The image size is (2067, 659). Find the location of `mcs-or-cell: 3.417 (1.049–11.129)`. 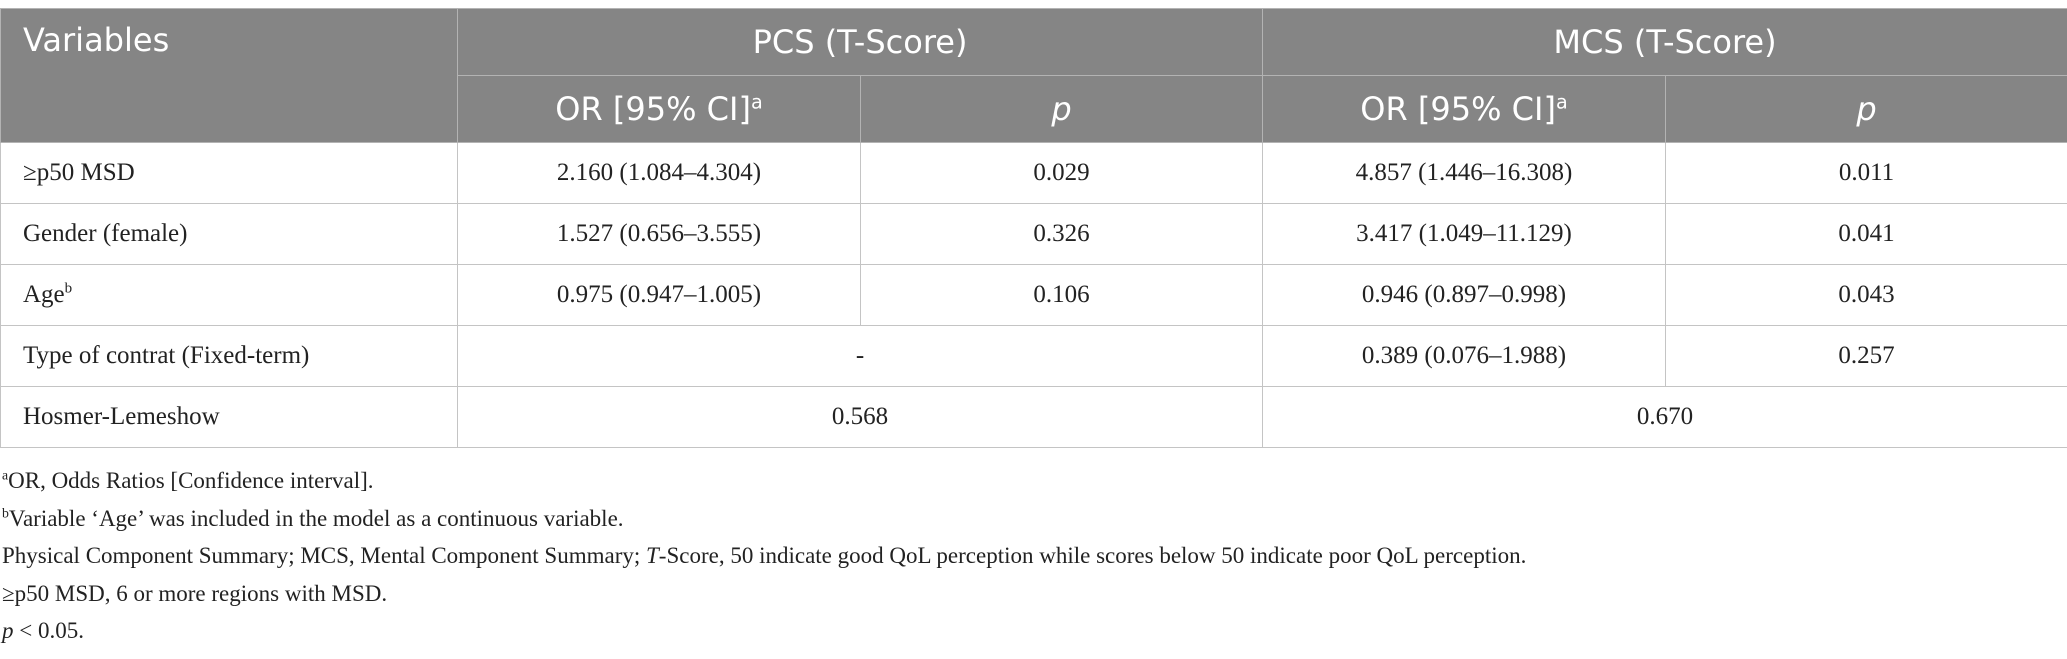

mcs-or-cell: 3.417 (1.049–11.129) is located at coordinates (1464, 234).